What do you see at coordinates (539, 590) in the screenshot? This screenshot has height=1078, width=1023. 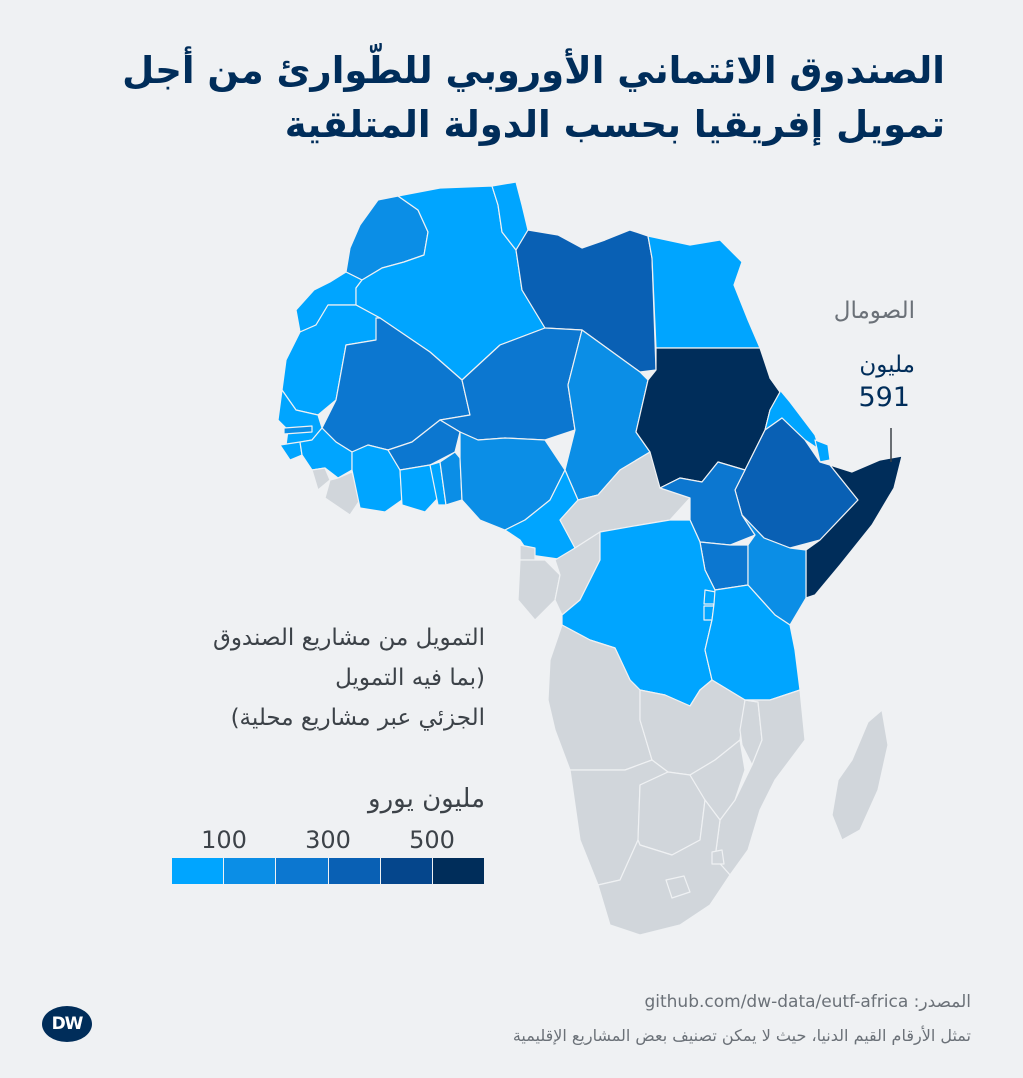 I see `country-gabon` at bounding box center [539, 590].